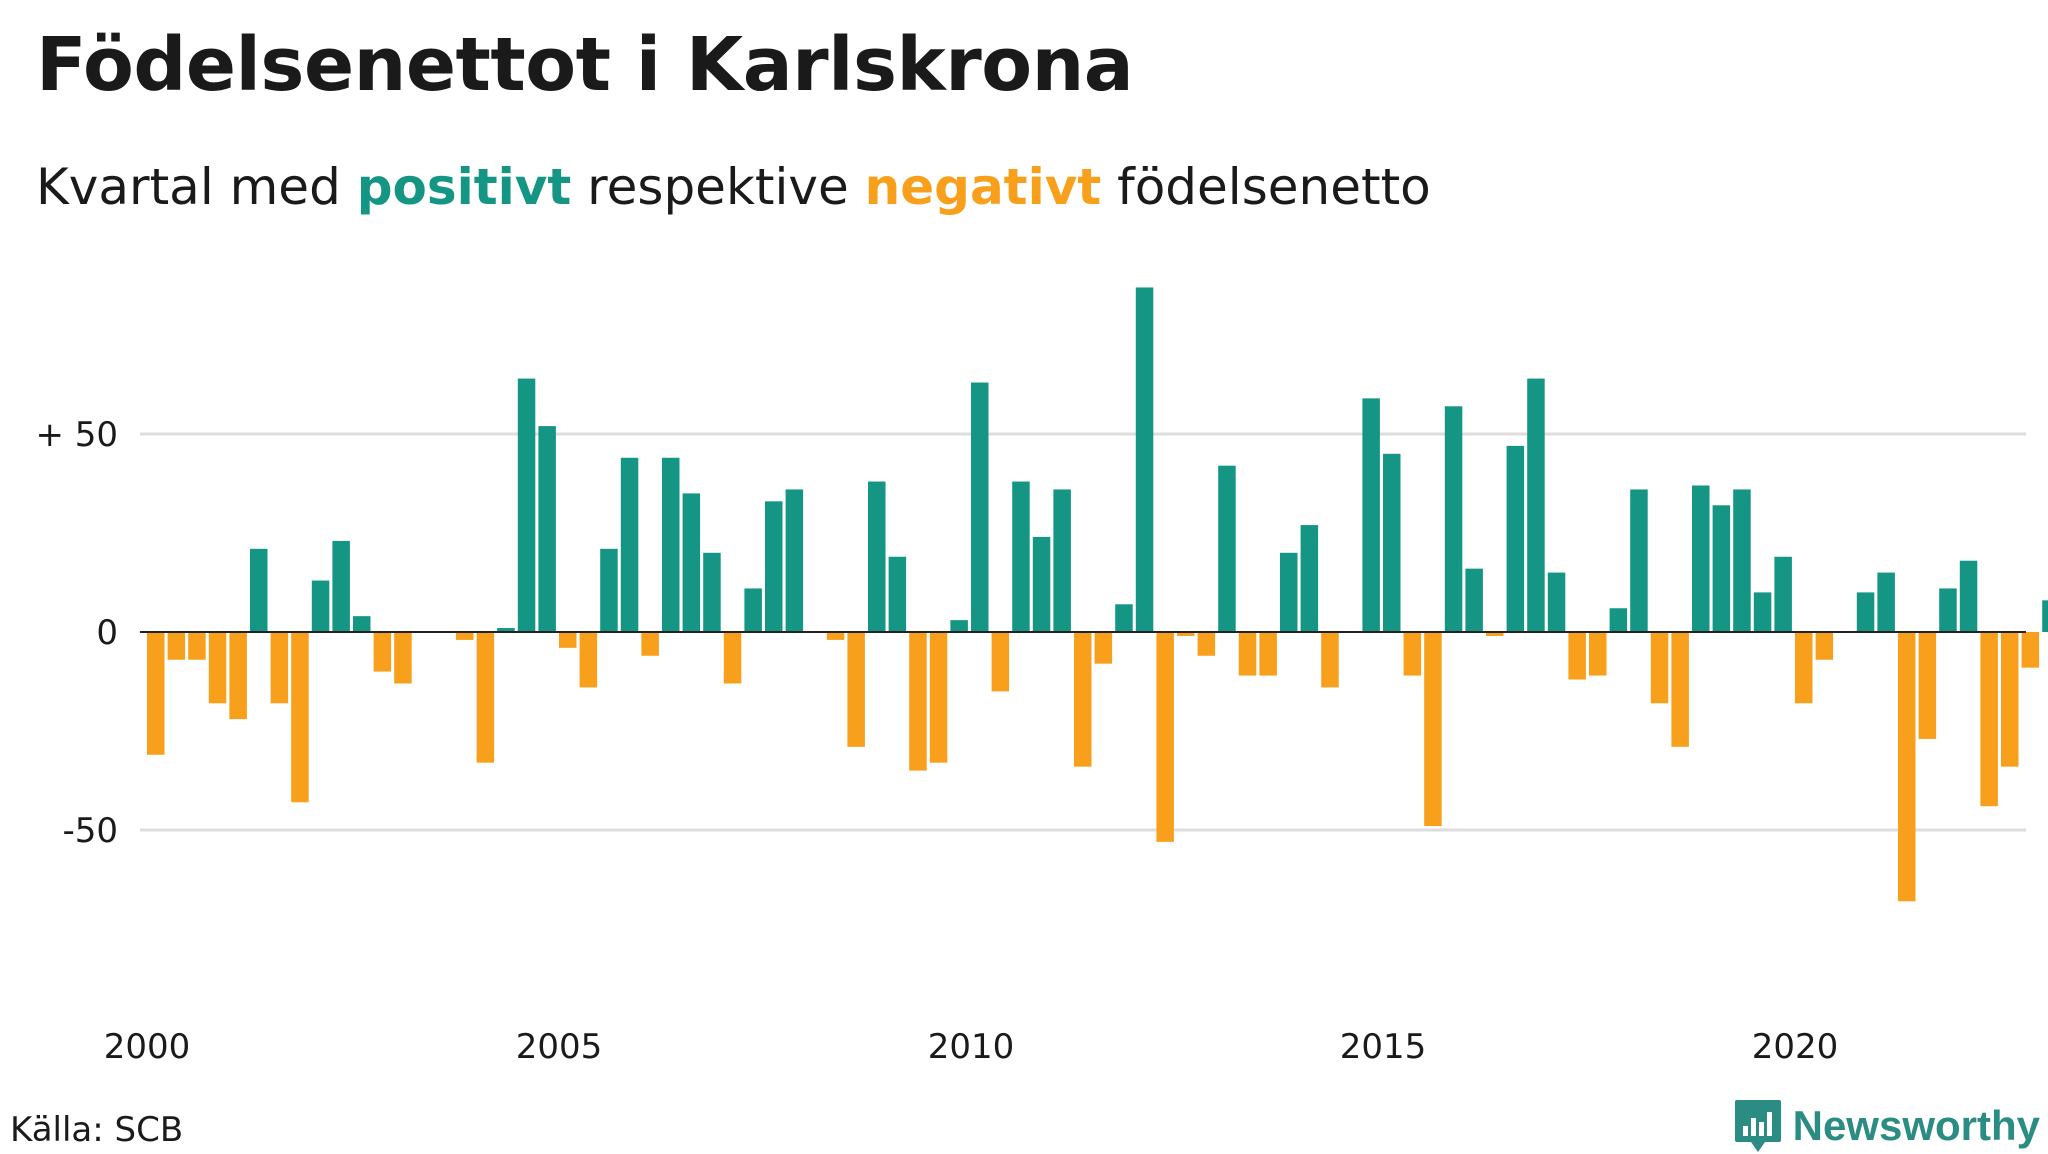  What do you see at coordinates (971, 1047) in the screenshot?
I see `x-tick-label: 2010` at bounding box center [971, 1047].